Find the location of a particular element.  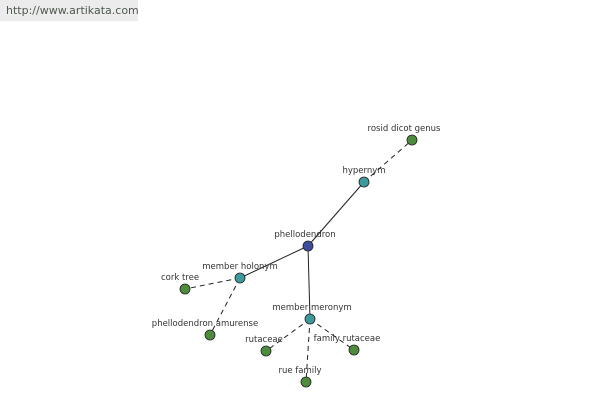

node-label: member holonym is located at coordinates (239, 267).